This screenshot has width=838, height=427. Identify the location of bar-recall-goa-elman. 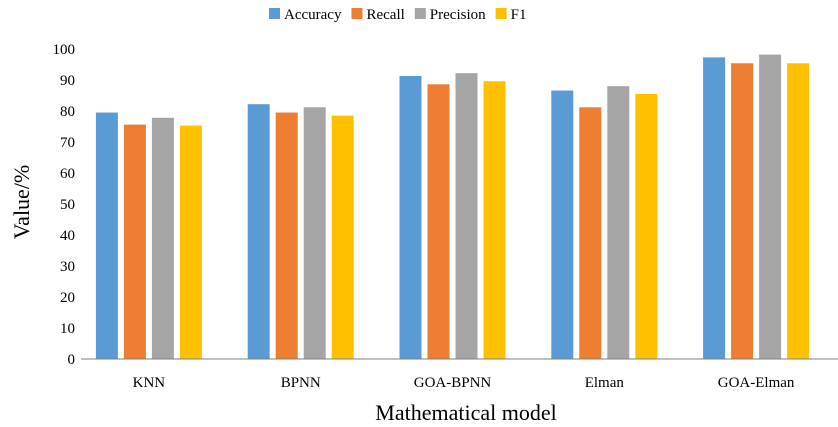
(742, 211).